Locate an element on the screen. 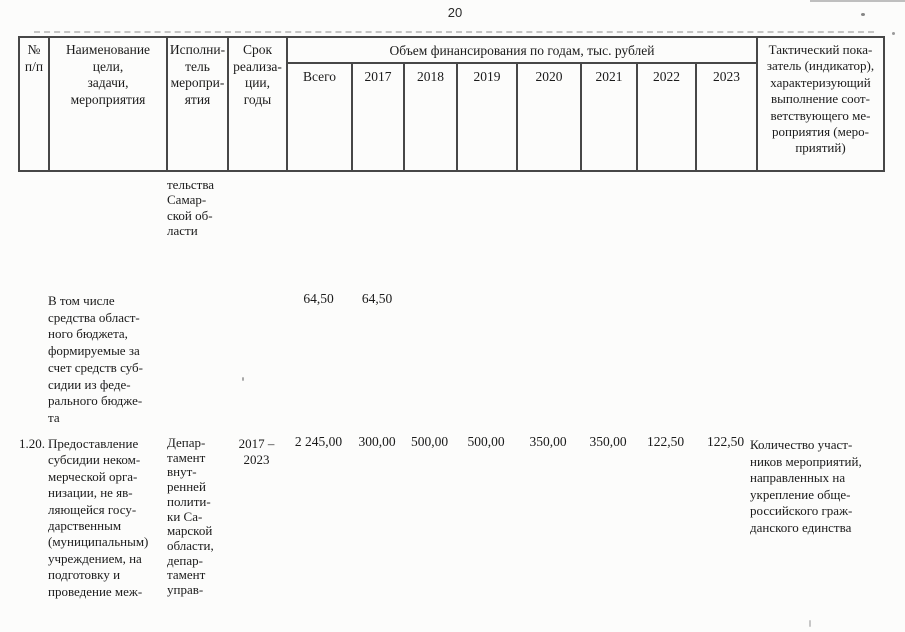  row-1-20-value-2017: 300,00 is located at coordinates (377, 441).